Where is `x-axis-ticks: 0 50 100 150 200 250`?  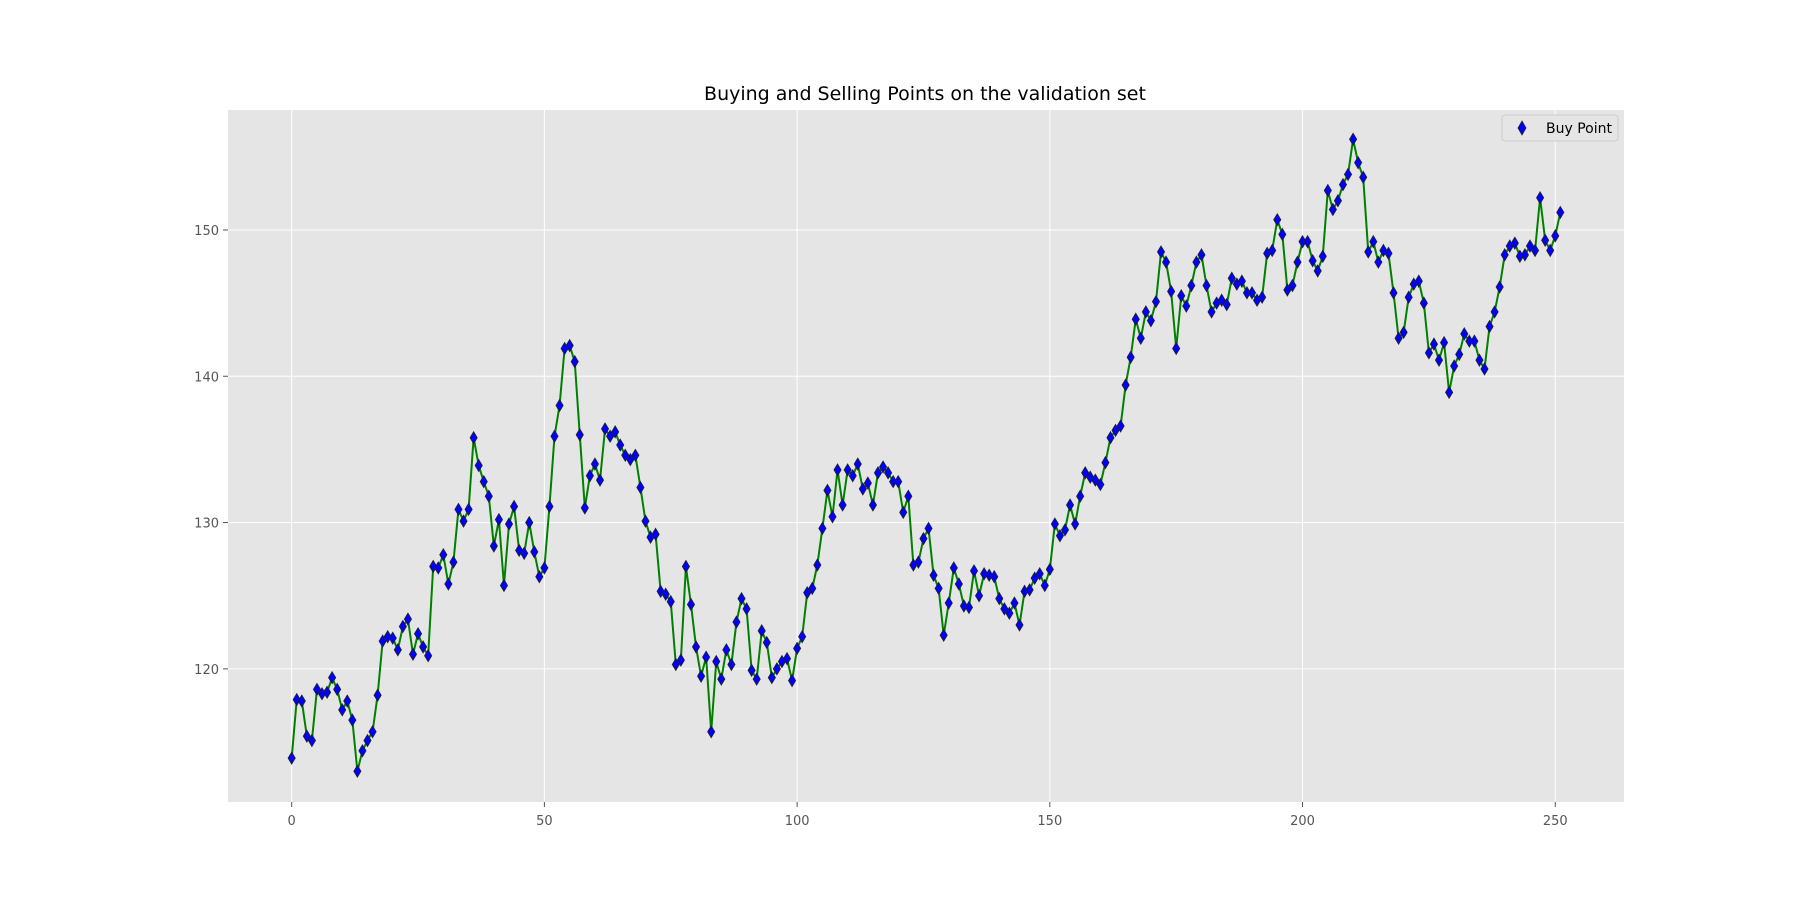 x-axis-ticks: 0 50 100 150 200 250 is located at coordinates (928, 815).